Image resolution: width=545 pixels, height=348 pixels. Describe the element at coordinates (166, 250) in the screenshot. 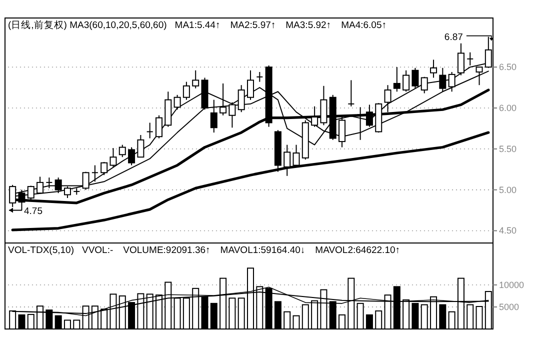

I see `annotation: VOLUME:92091.36↑` at that location.